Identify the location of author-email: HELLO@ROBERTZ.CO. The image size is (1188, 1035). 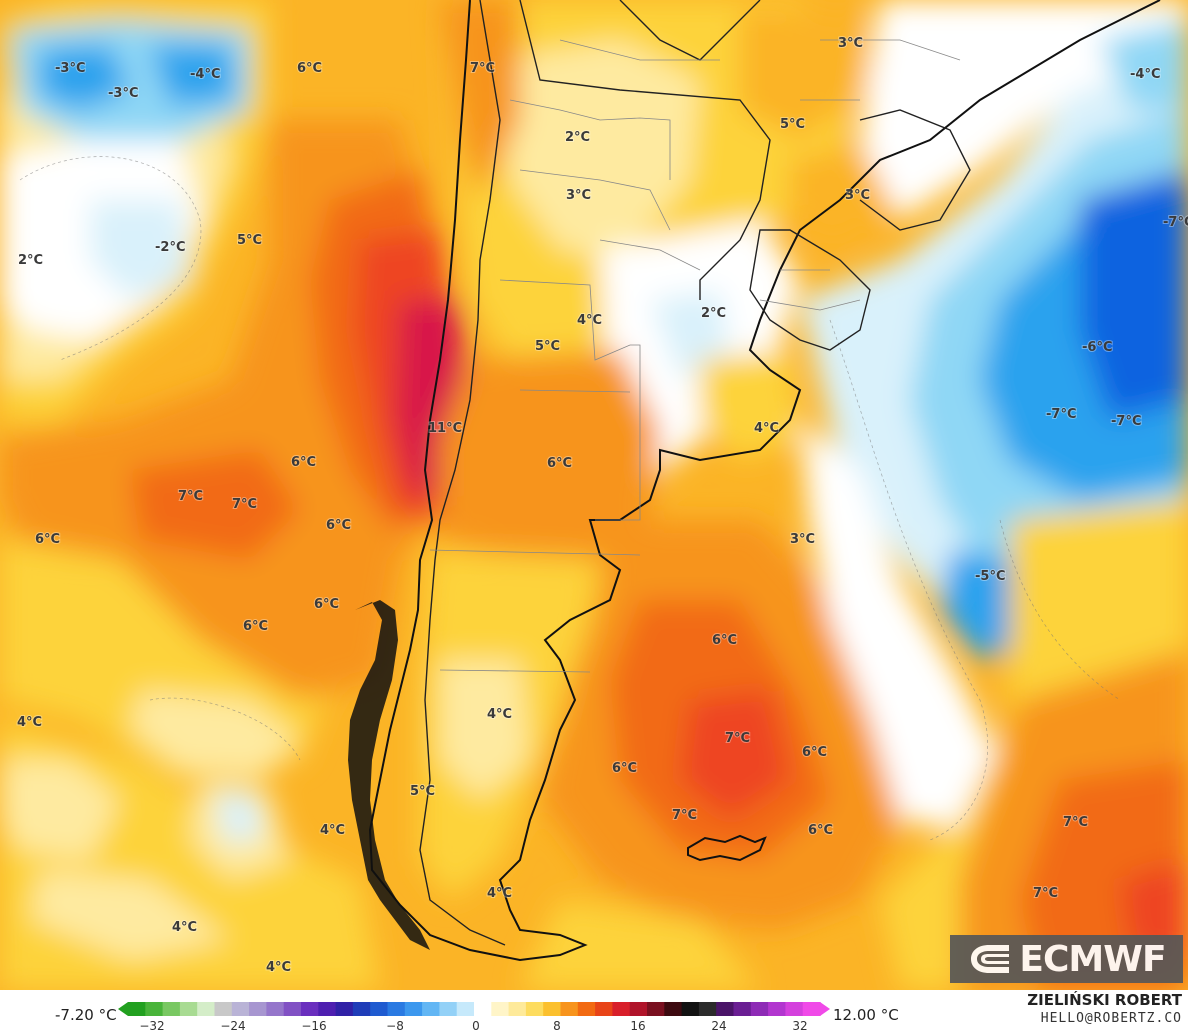
(1111, 1018).